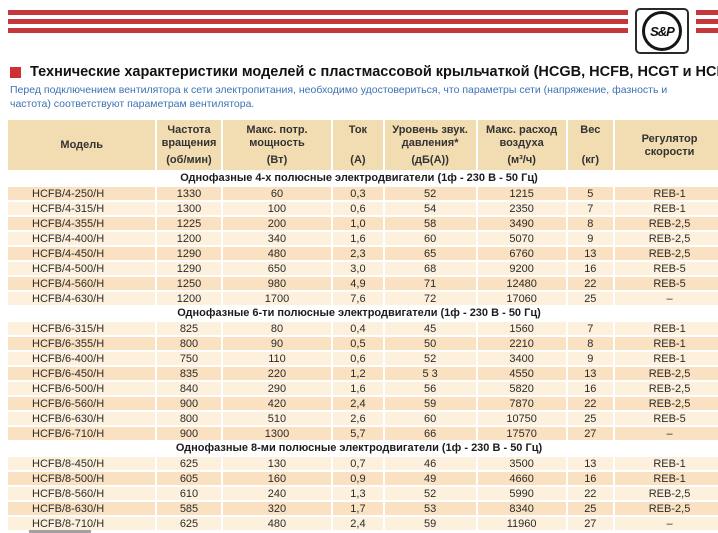 Image resolution: width=718 pixels, height=533 pixels. What do you see at coordinates (363, 479) in the screenshot?
I see `table-row: HCFB/8-500/H 605 160 0,9 49 4660 16 REB-1` at bounding box center [363, 479].